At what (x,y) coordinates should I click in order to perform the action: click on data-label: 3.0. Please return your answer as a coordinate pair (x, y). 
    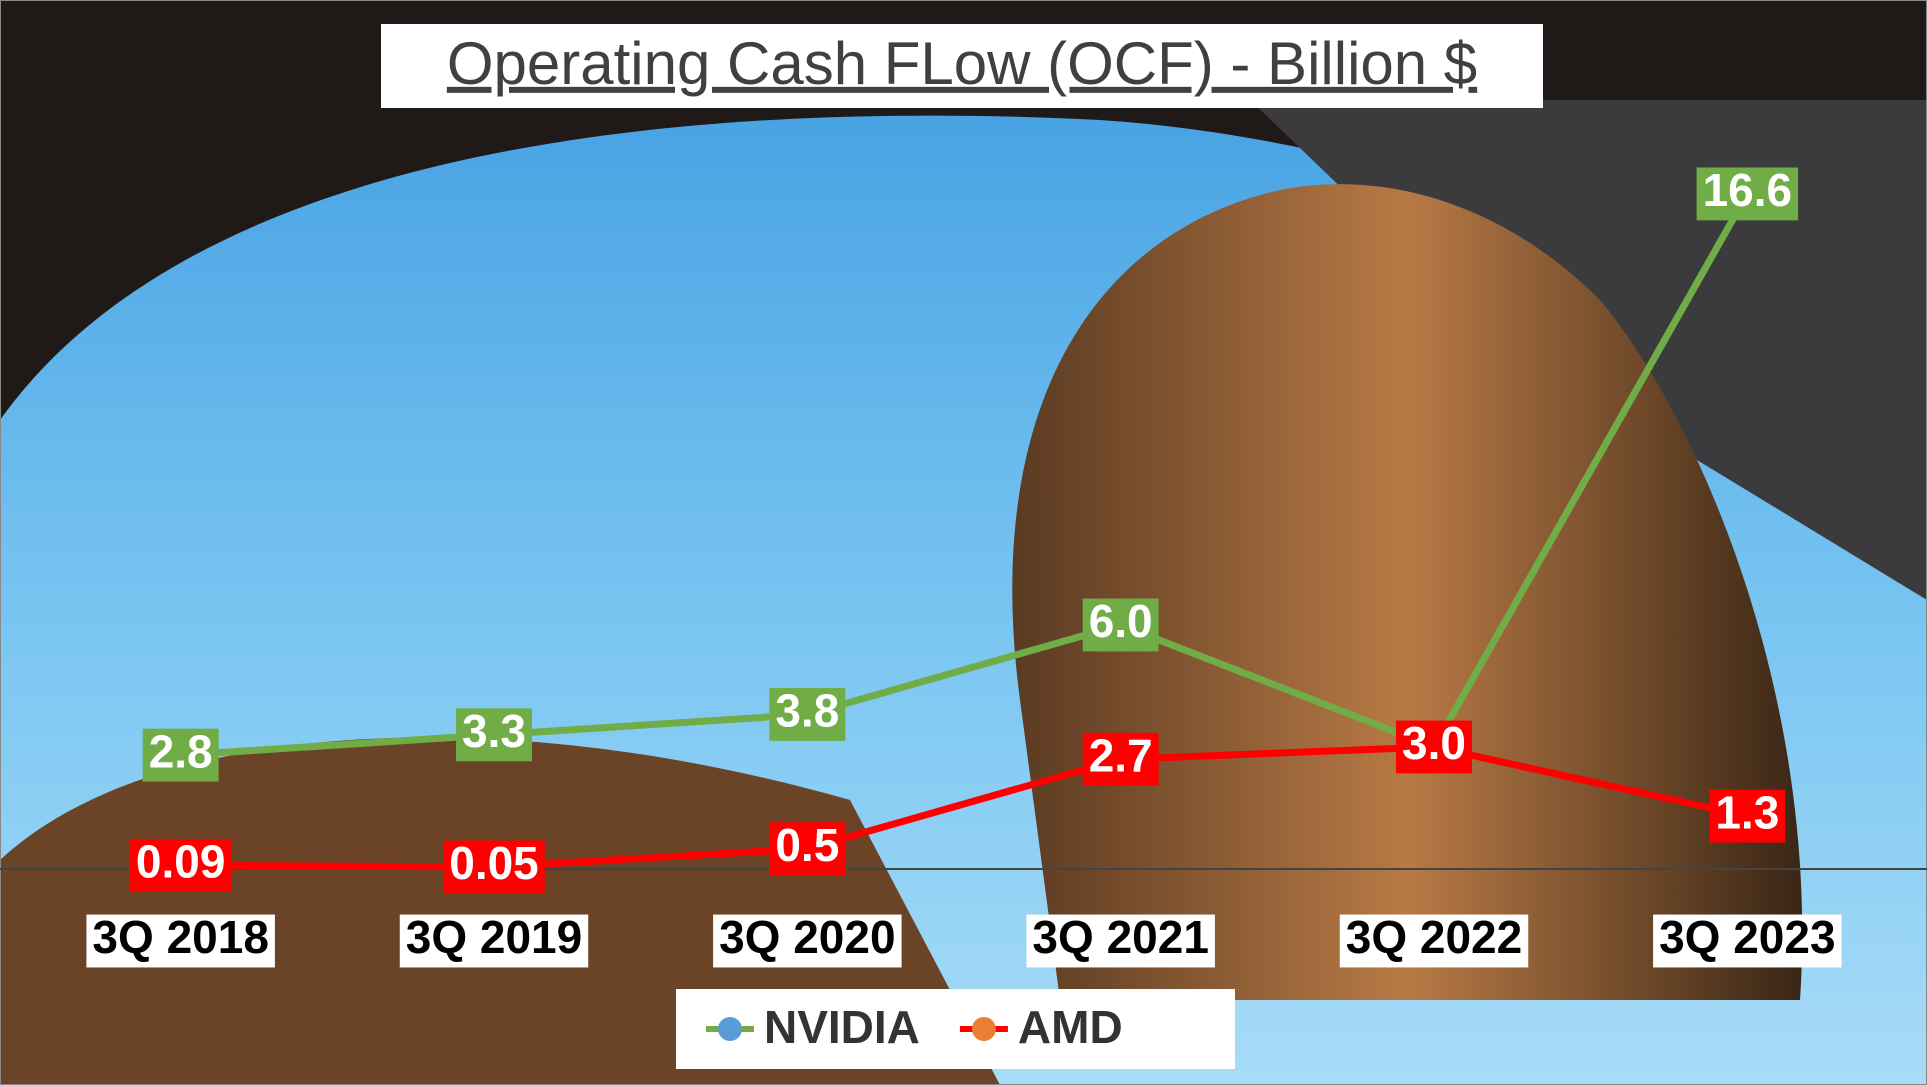
    Looking at the image, I should click on (1434, 743).